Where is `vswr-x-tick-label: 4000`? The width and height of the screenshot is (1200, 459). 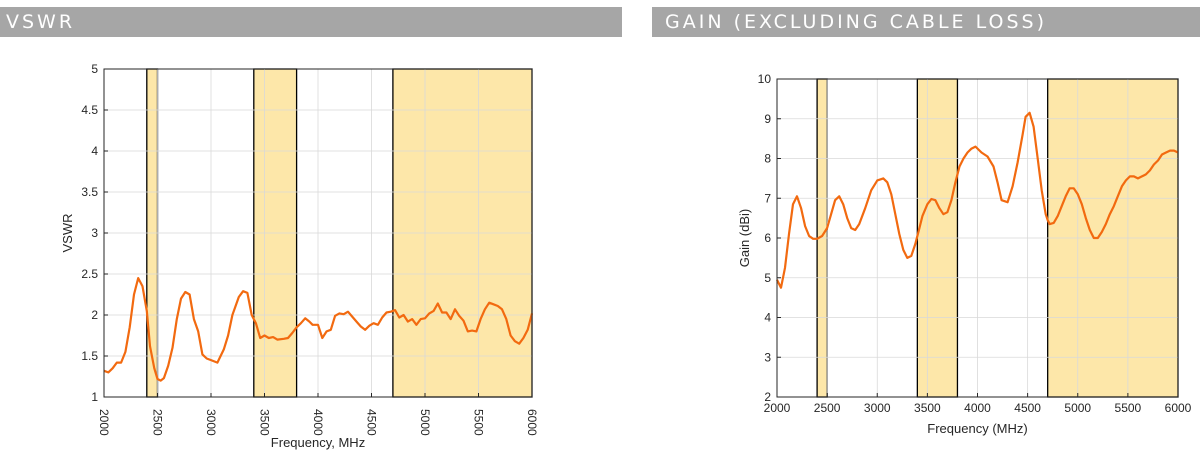 vswr-x-tick-label: 4000 is located at coordinates (318, 422).